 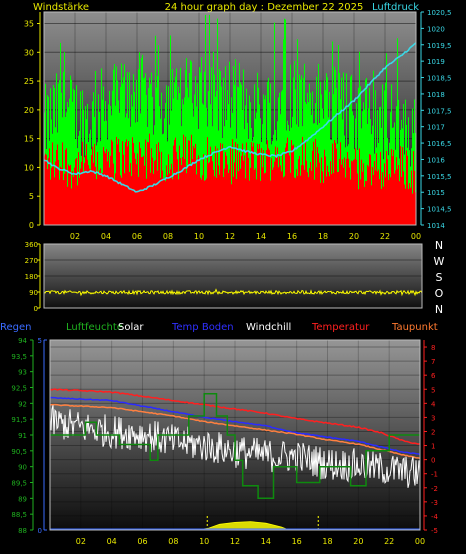 What do you see at coordinates (202, 327) in the screenshot?
I see `legend-item: Temp Boden` at bounding box center [202, 327].